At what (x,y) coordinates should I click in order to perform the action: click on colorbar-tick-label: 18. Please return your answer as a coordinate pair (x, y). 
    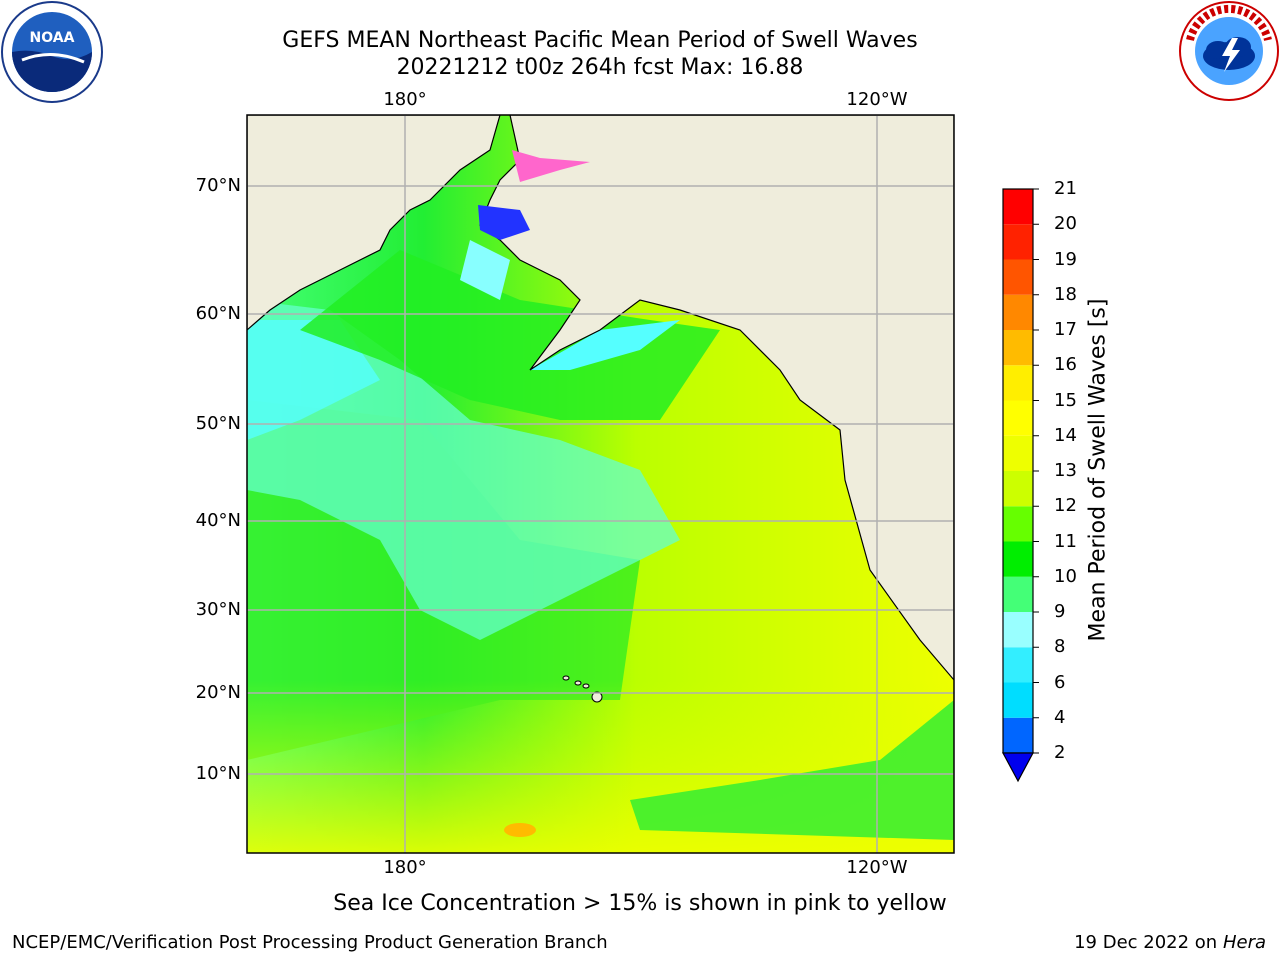
    Looking at the image, I should click on (1065, 294).